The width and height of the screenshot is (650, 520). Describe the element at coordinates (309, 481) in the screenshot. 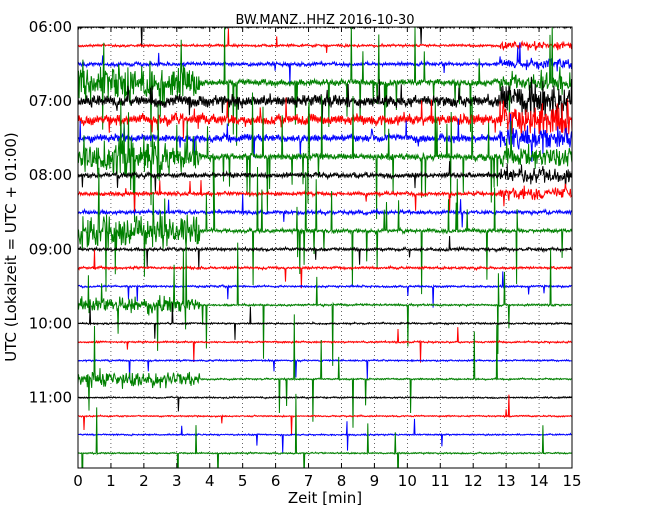

I see `x-tick-label: 7` at that location.